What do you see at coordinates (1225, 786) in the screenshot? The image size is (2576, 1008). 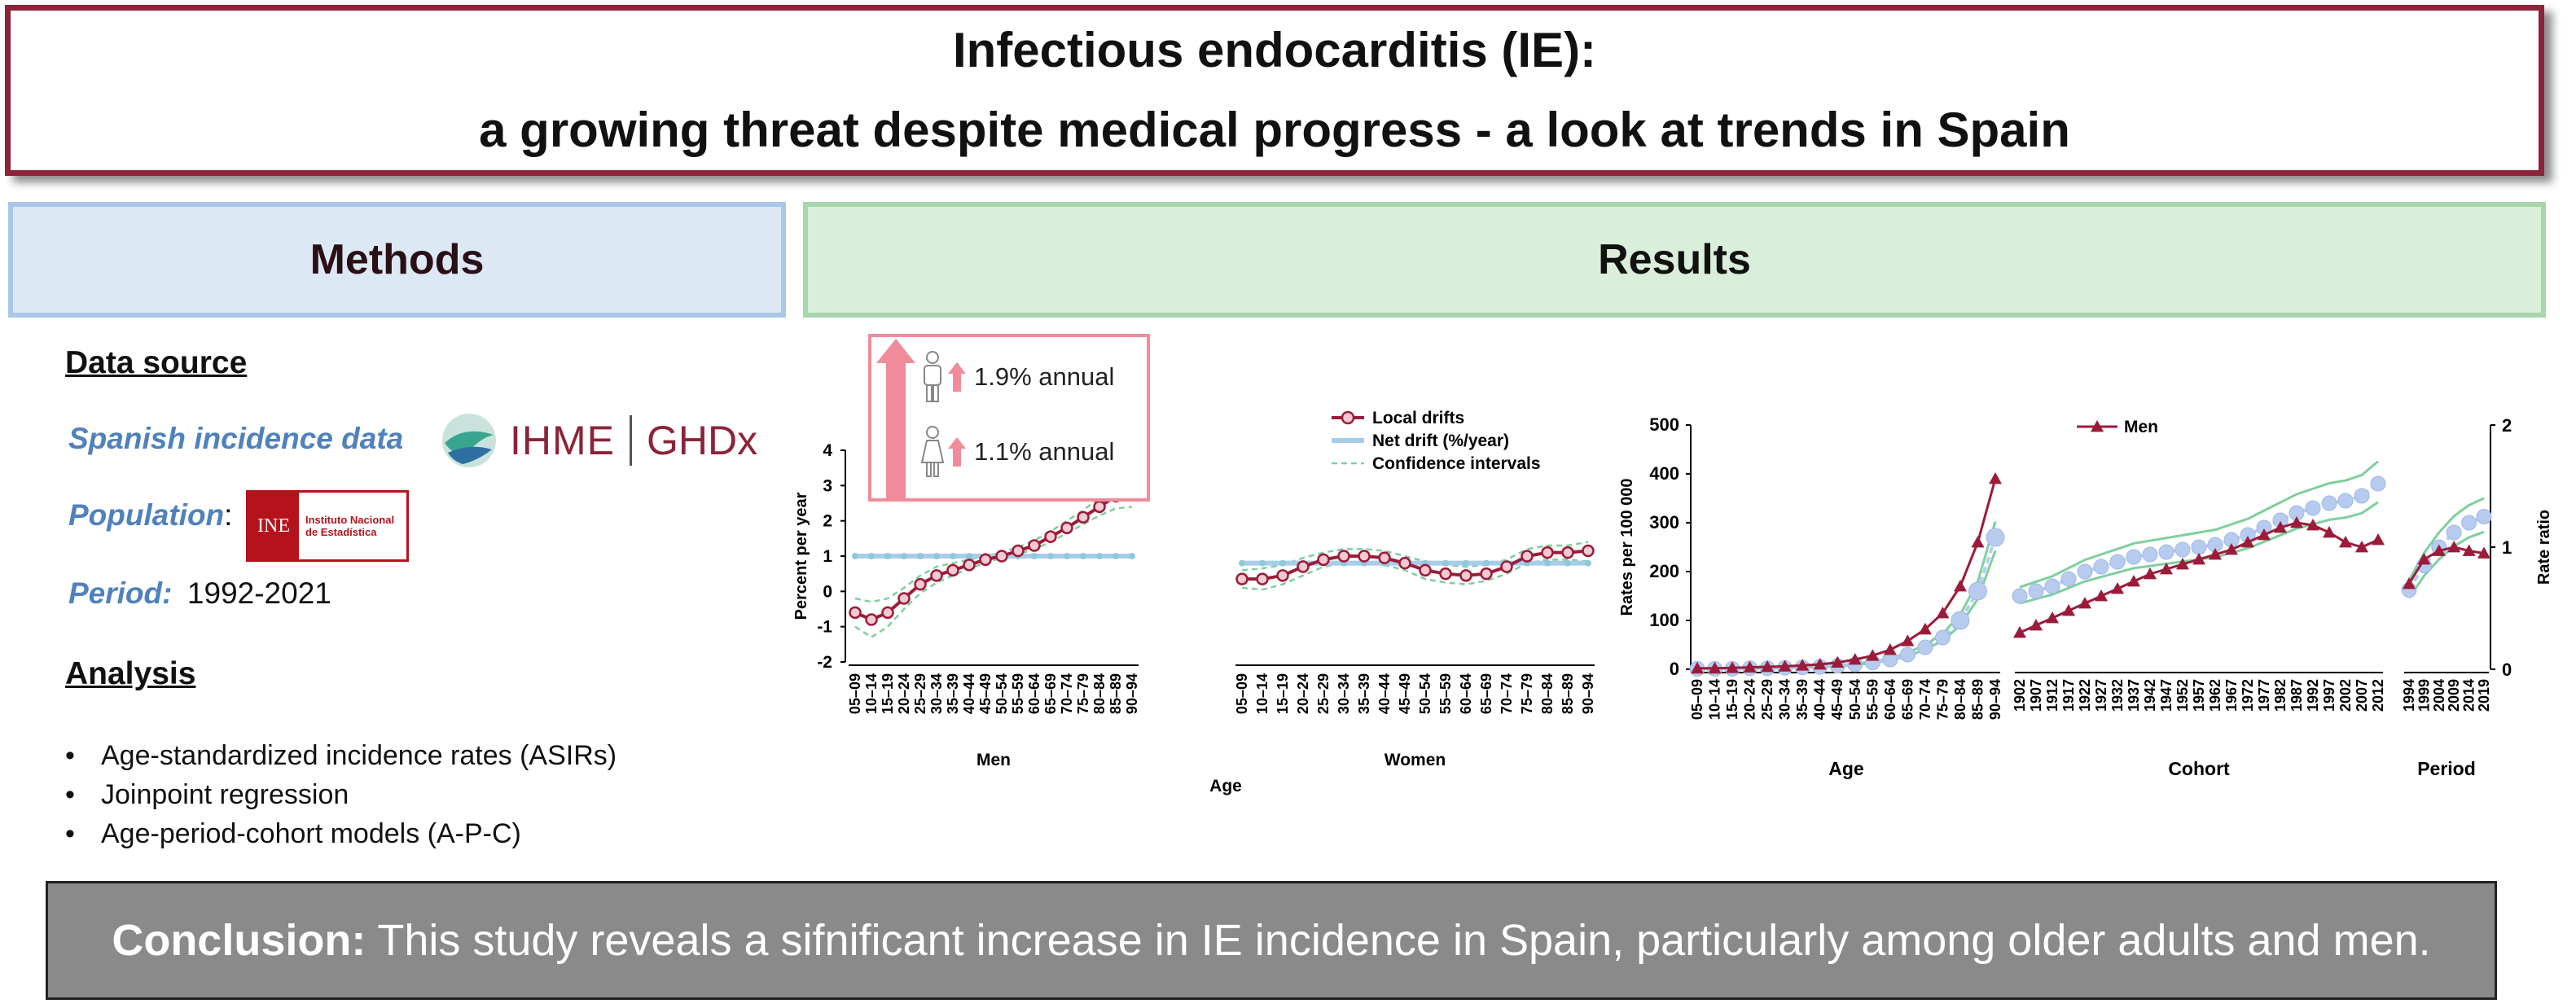 I see `x-axis-label: Age` at bounding box center [1225, 786].